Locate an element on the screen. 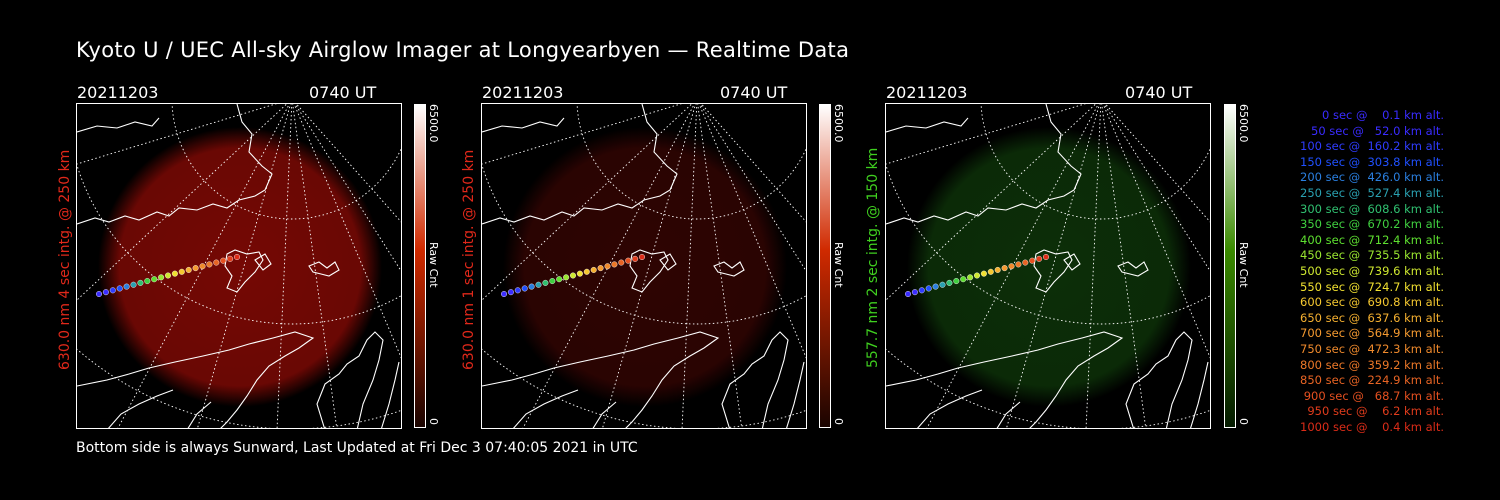  legend-entry: 950 sec @ 6.2 km alt. is located at coordinates (1375, 411).